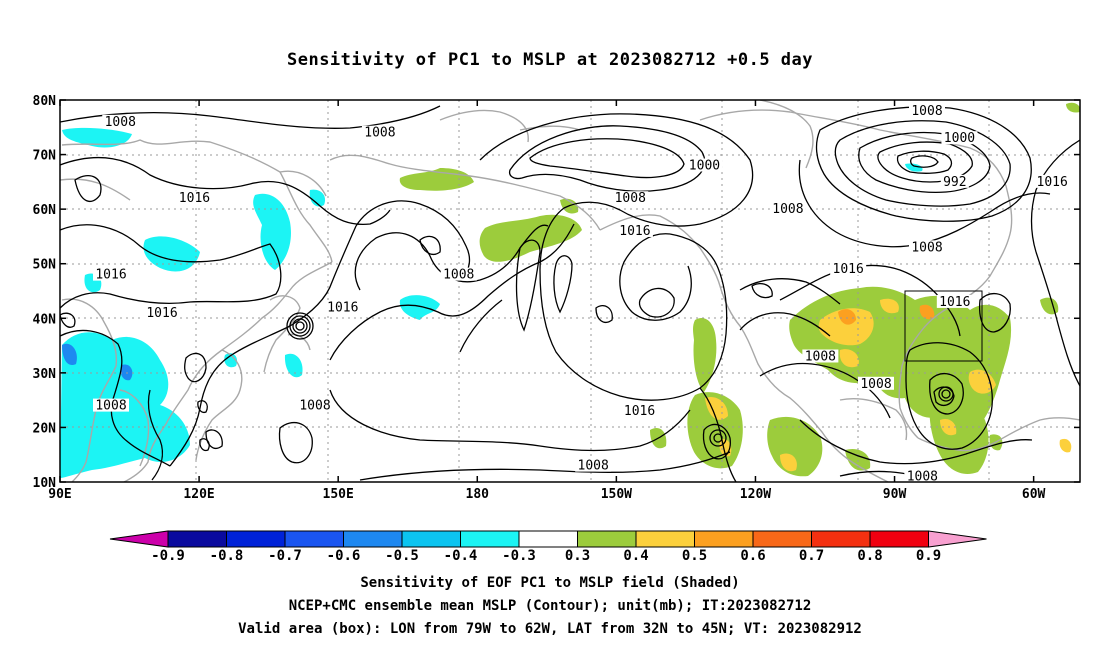 The image size is (1100, 650). I want to click on lon-tick-label: 150E, so click(338, 494).